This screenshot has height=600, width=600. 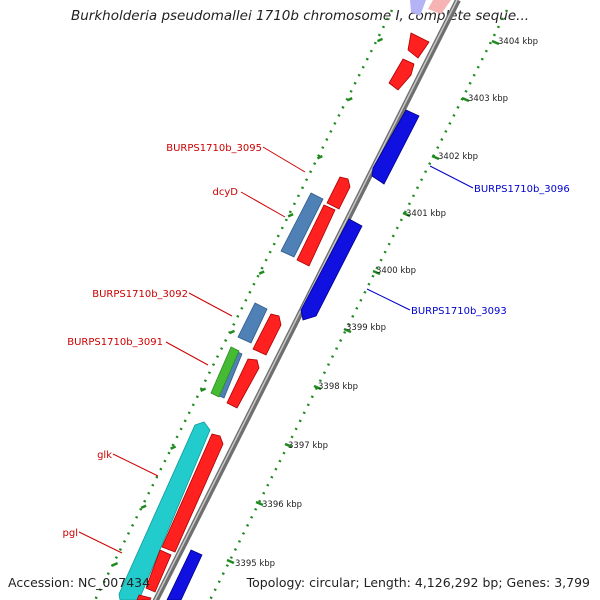 I want to click on gene-feature-glk-pgl, so click(x=164, y=510).